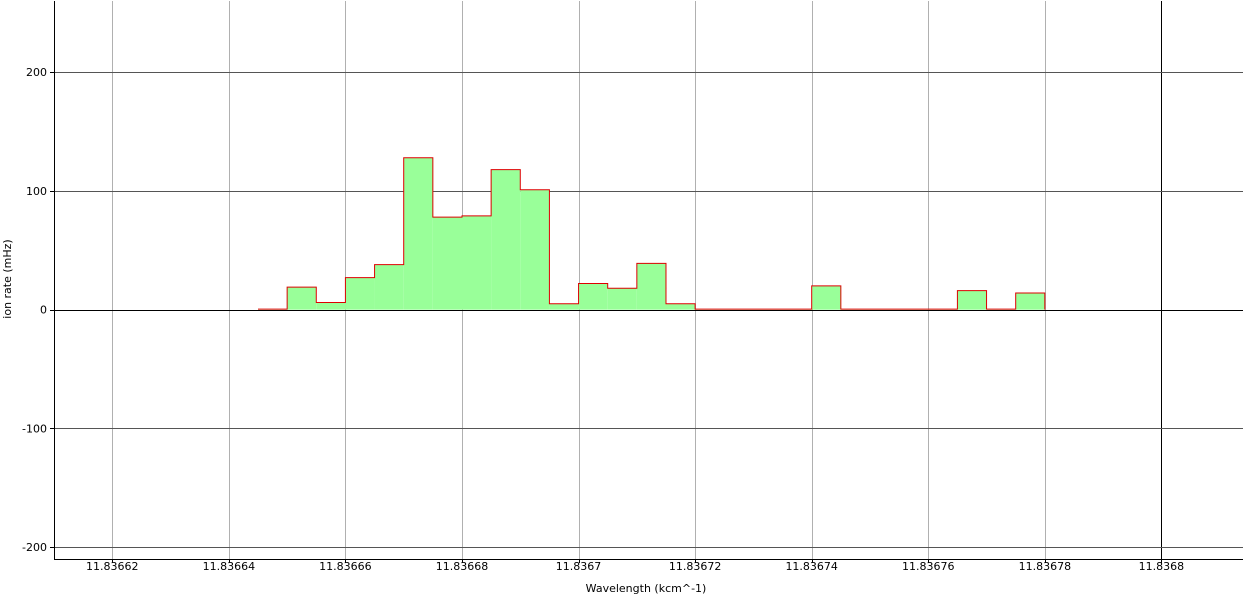 This screenshot has width=1244, height=596. Describe the element at coordinates (229, 566) in the screenshot. I see `x-tick-label: 11.83664` at that location.